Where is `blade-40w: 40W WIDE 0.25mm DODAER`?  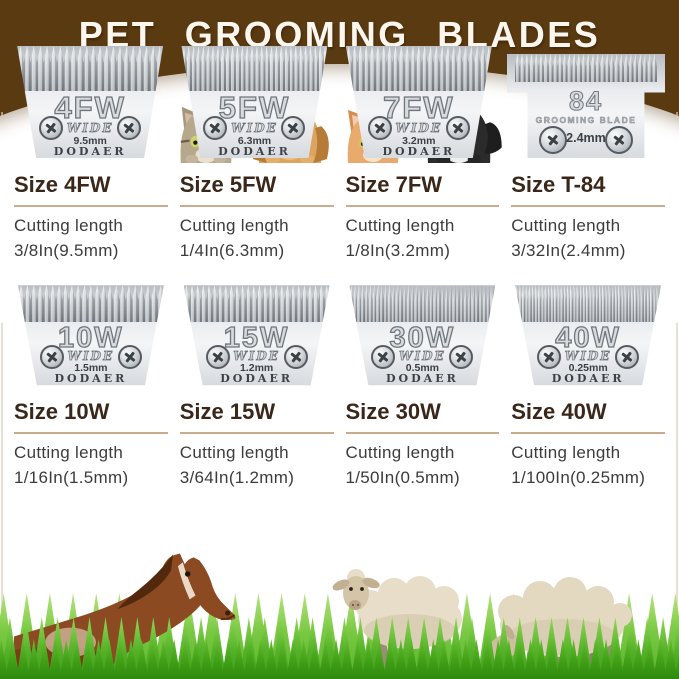
blade-40w: 40W WIDE 0.25mm DODAER is located at coordinates (588, 335).